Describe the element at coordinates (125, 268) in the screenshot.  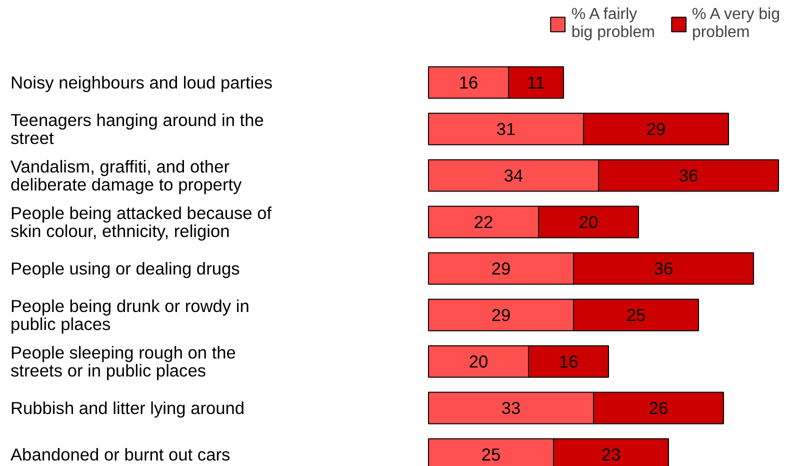
I see `y-tick-label: People using or dealing drugs` at that location.